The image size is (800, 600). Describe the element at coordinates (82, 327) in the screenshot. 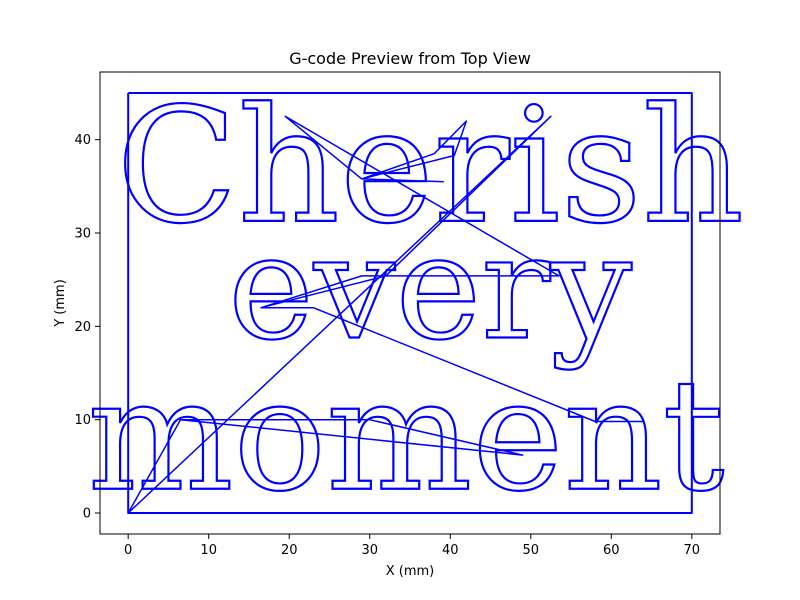

I see `y-tick-label: 20` at that location.